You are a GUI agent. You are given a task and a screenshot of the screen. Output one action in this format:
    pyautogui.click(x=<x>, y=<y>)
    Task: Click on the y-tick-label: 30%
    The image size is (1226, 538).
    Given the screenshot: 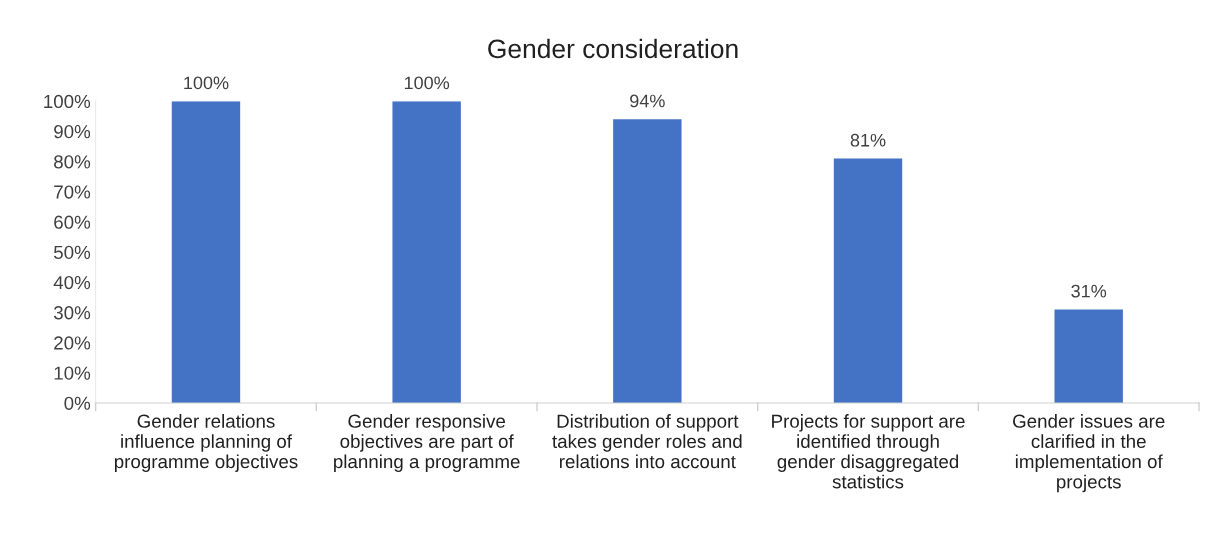 What is the action you would take?
    pyautogui.click(x=72, y=313)
    